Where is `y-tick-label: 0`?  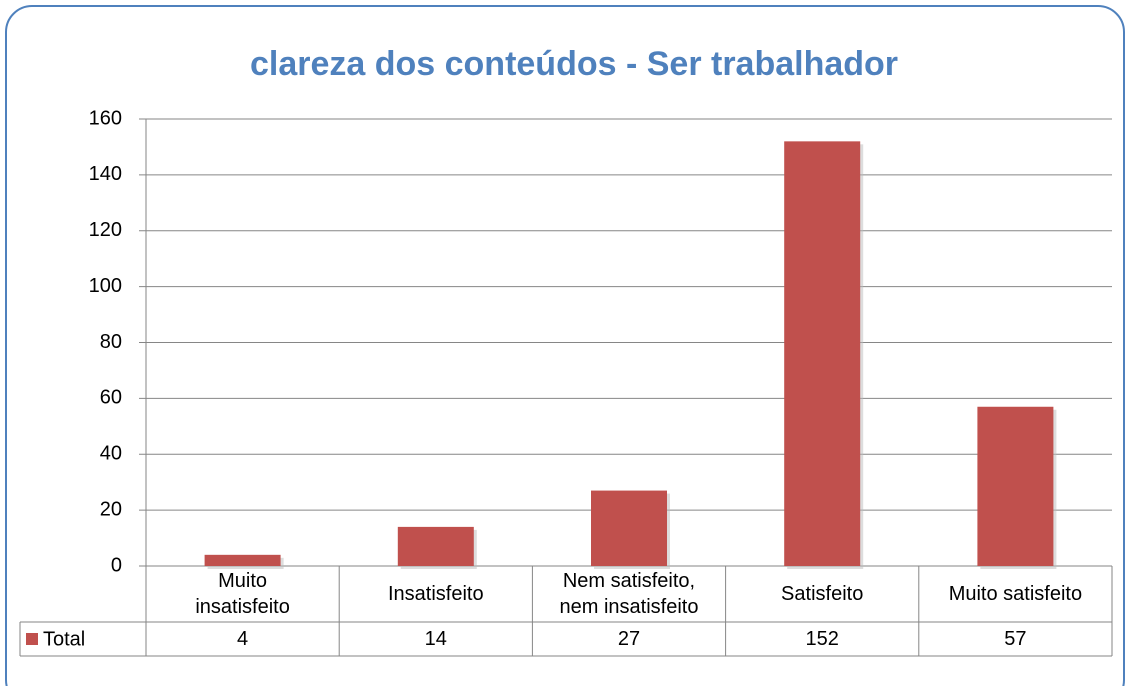
y-tick-label: 0 is located at coordinates (116, 565).